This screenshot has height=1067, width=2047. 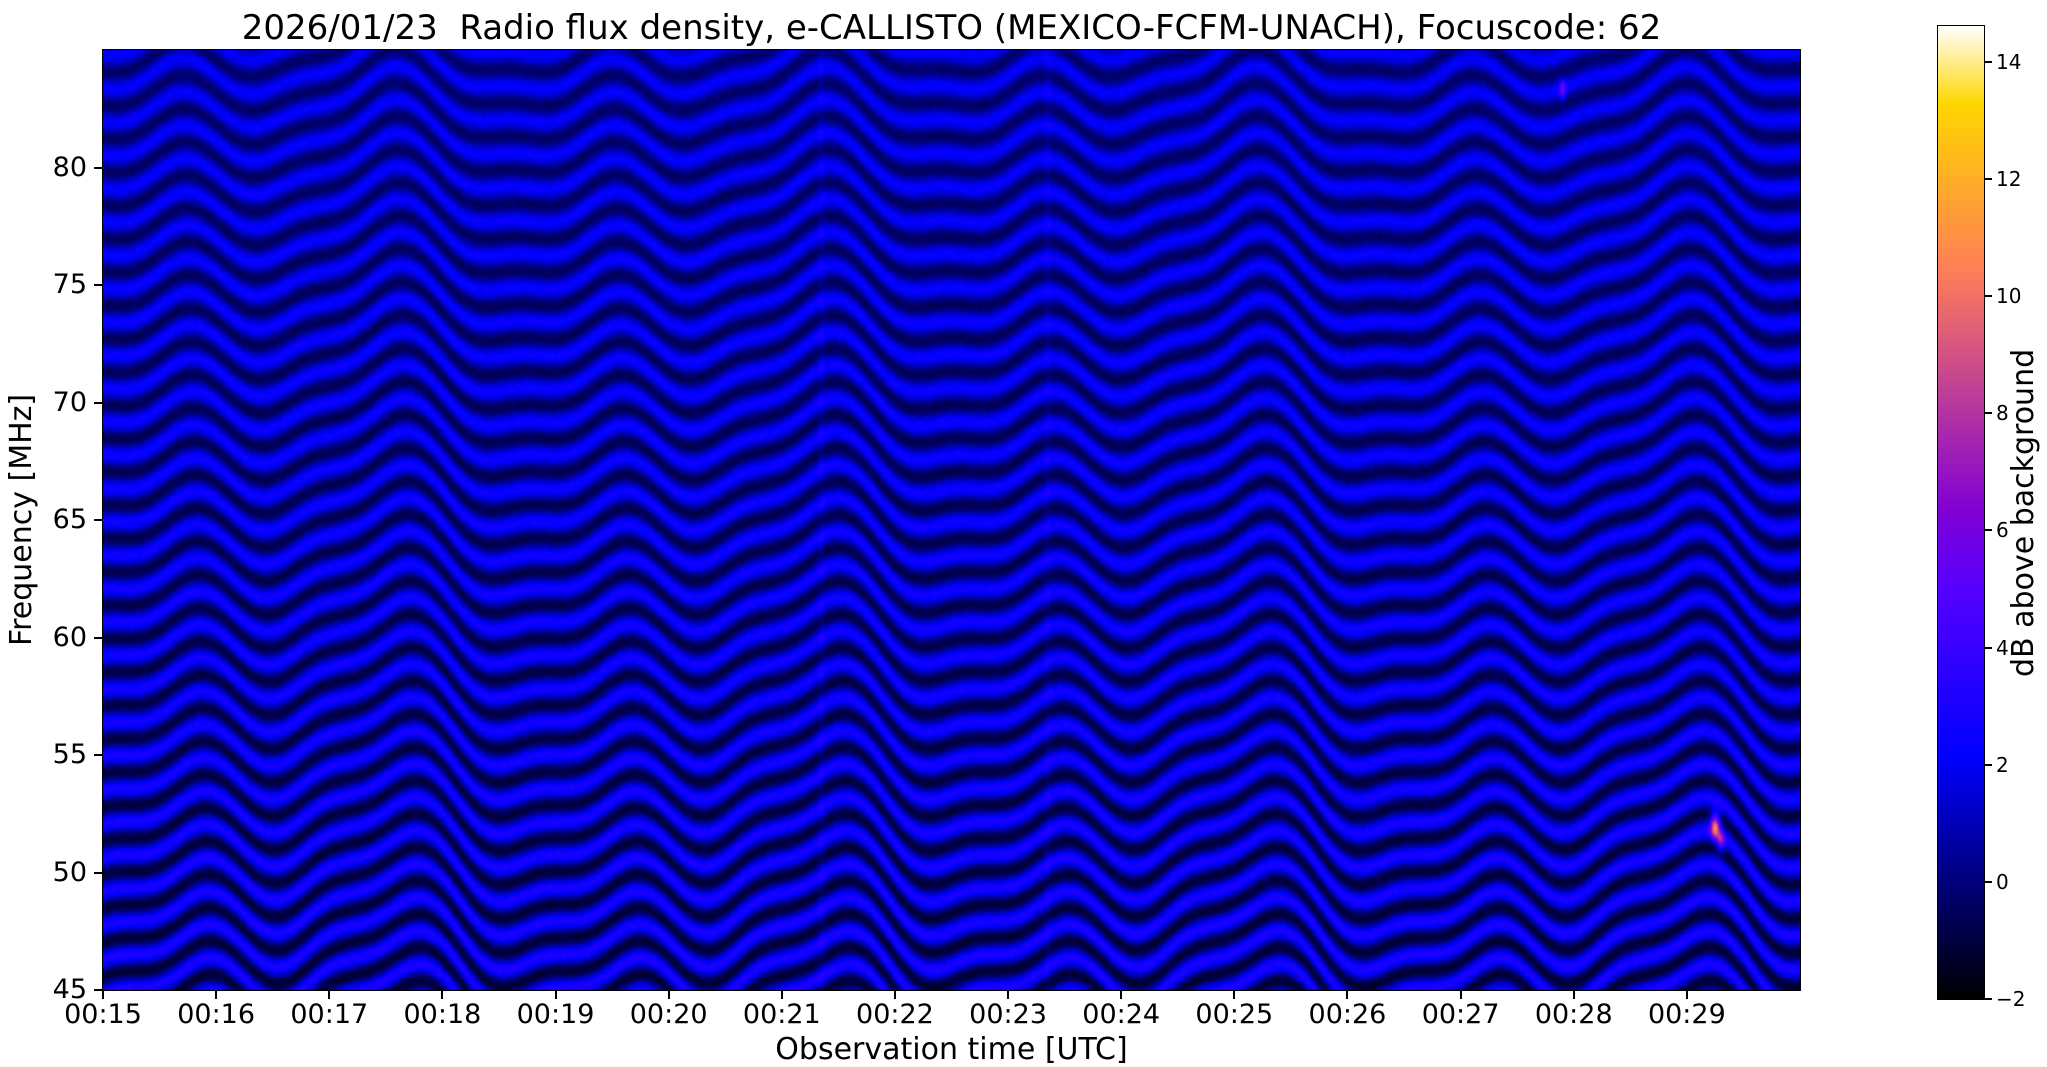 I want to click on x-tick-label: 00:18, so click(x=442, y=1014).